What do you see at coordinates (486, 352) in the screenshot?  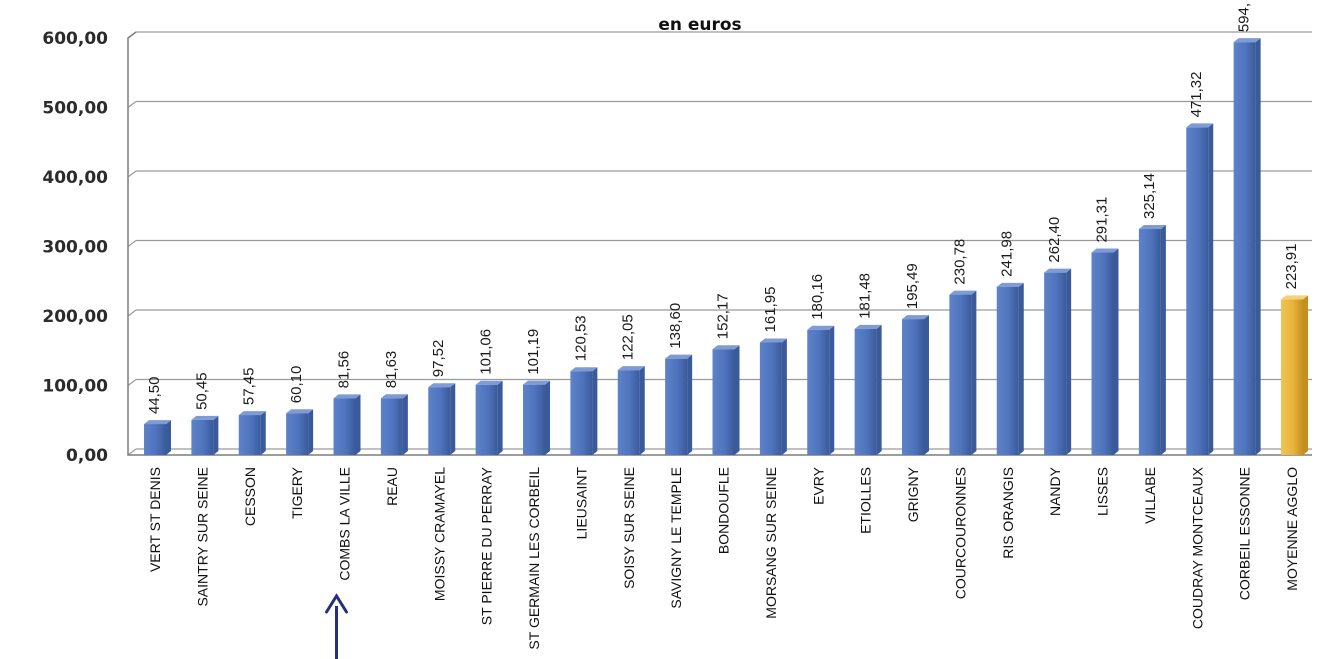 I see `value-label: 101,06` at bounding box center [486, 352].